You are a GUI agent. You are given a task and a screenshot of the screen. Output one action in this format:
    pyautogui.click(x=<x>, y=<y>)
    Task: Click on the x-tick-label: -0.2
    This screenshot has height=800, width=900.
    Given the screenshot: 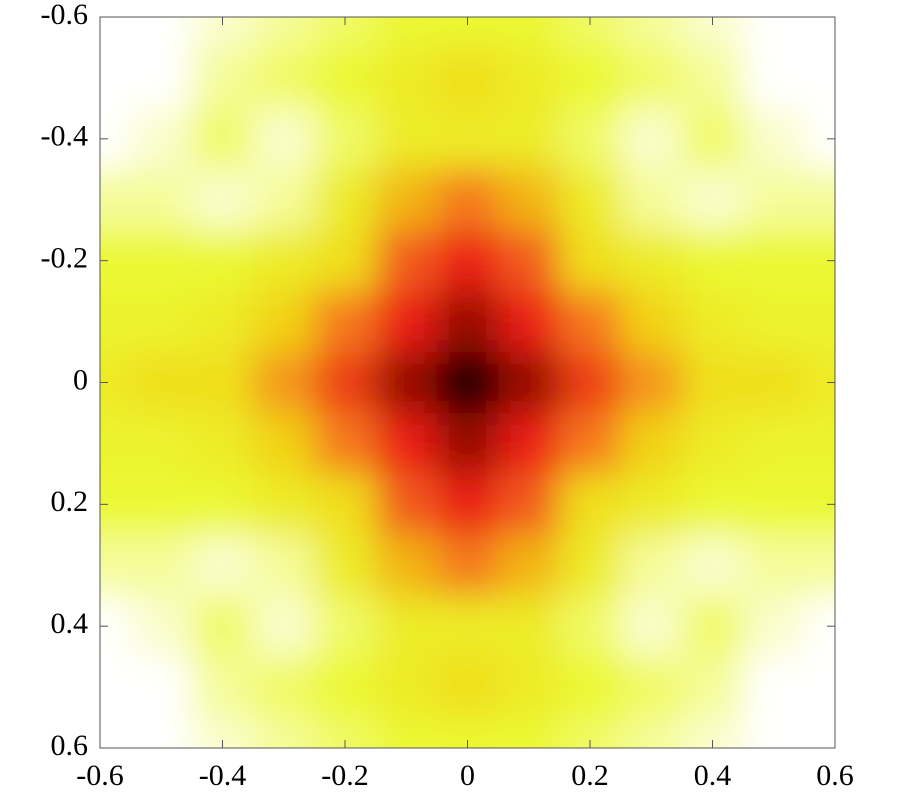 What is the action you would take?
    pyautogui.click(x=345, y=775)
    